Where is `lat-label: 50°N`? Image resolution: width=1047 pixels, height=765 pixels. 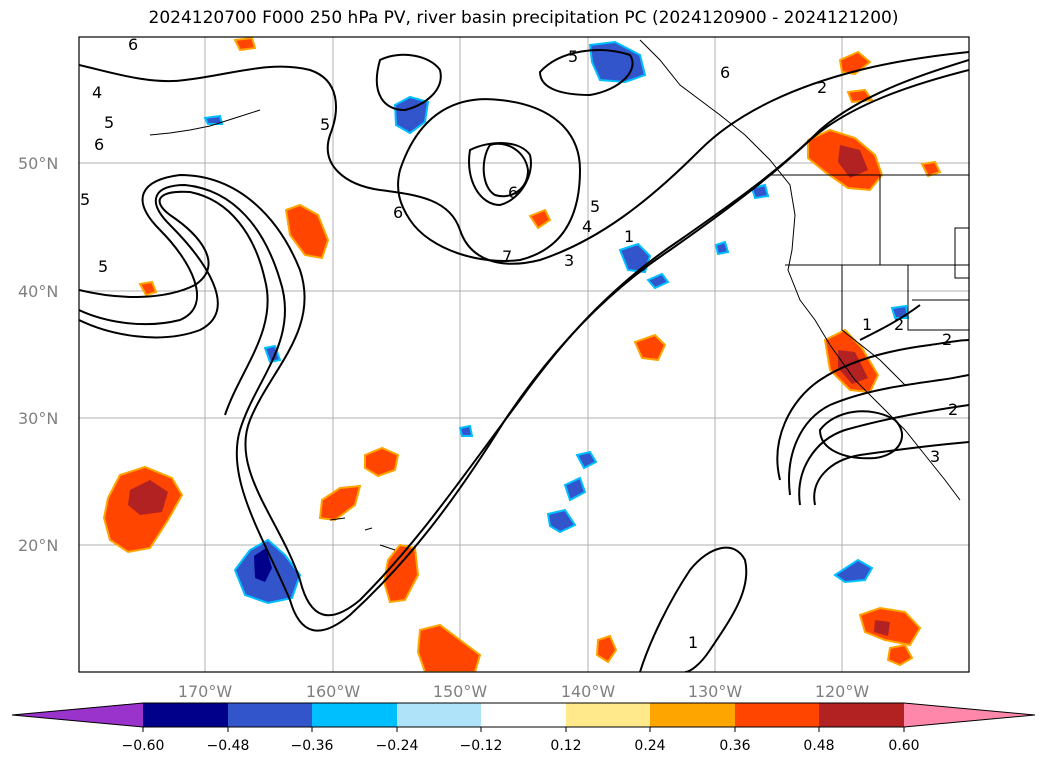
lat-label: 50°N is located at coordinates (38, 163).